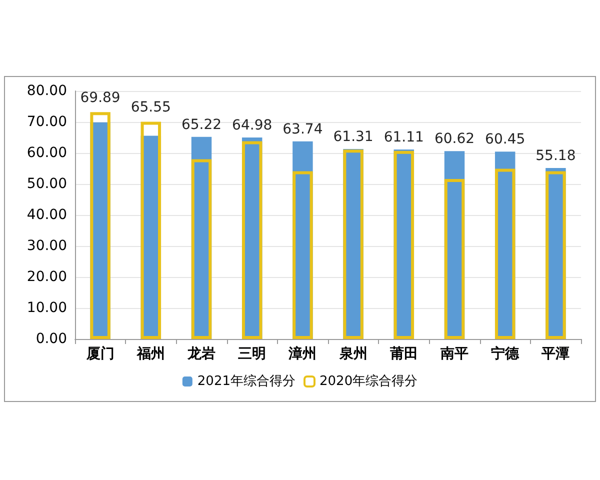 Image resolution: width=600 pixels, height=480 pixels. I want to click on y-tick-label: 40.00, so click(46, 215).